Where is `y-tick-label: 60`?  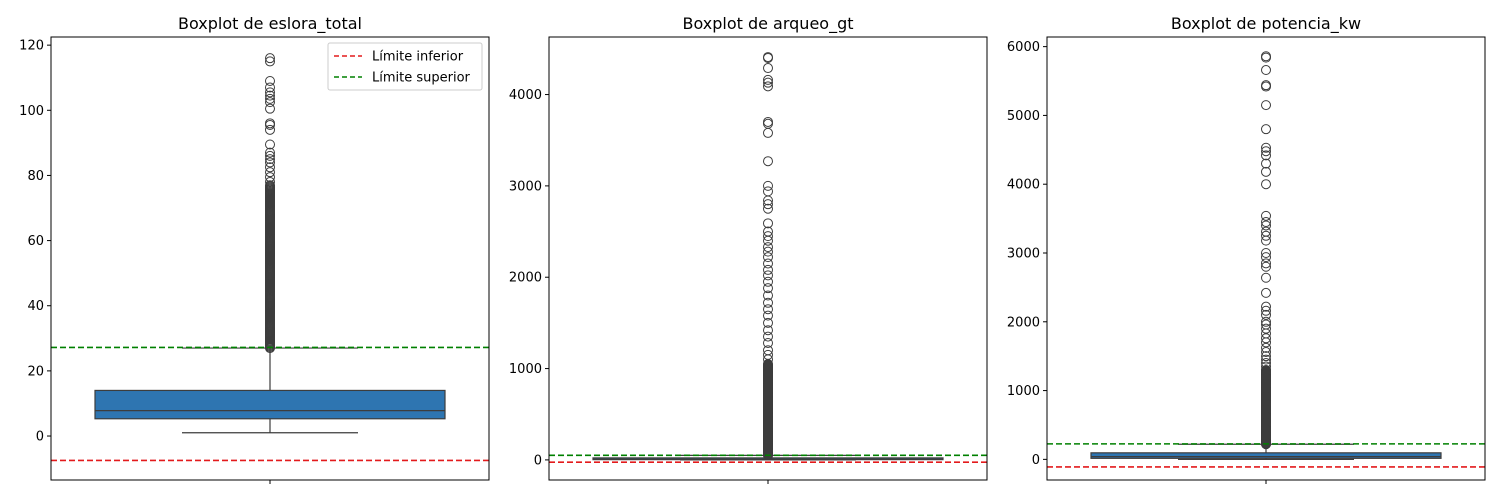
y-tick-label: 60 is located at coordinates (35, 241).